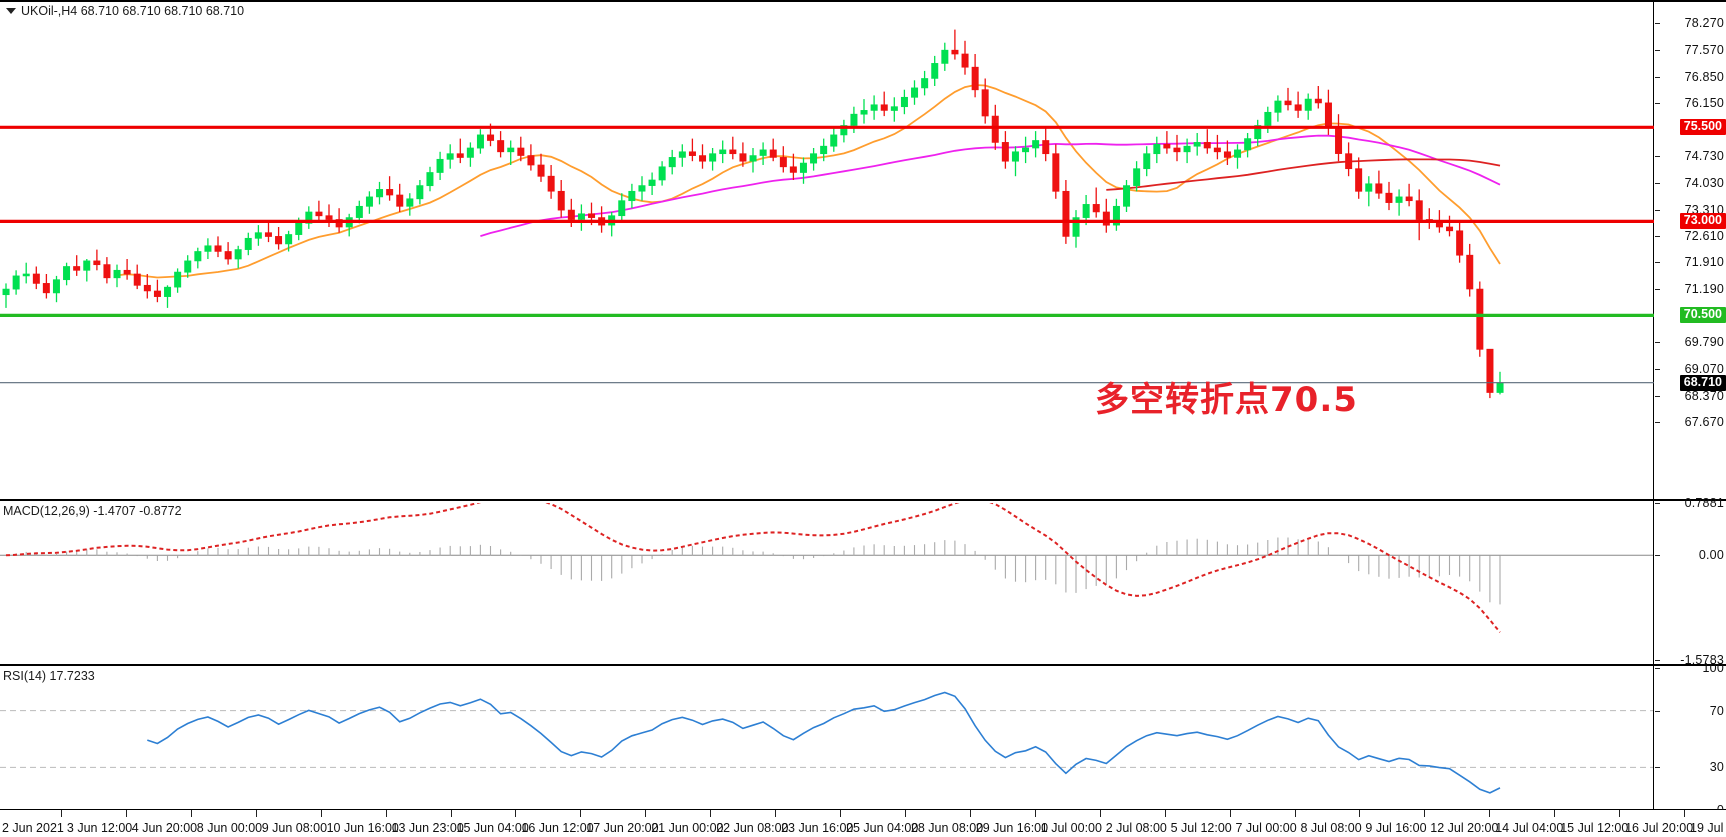 The height and width of the screenshot is (837, 1726). Describe the element at coordinates (1708, 828) in the screenshot. I see `time-tick-label: 19 Jul 21:15` at that location.